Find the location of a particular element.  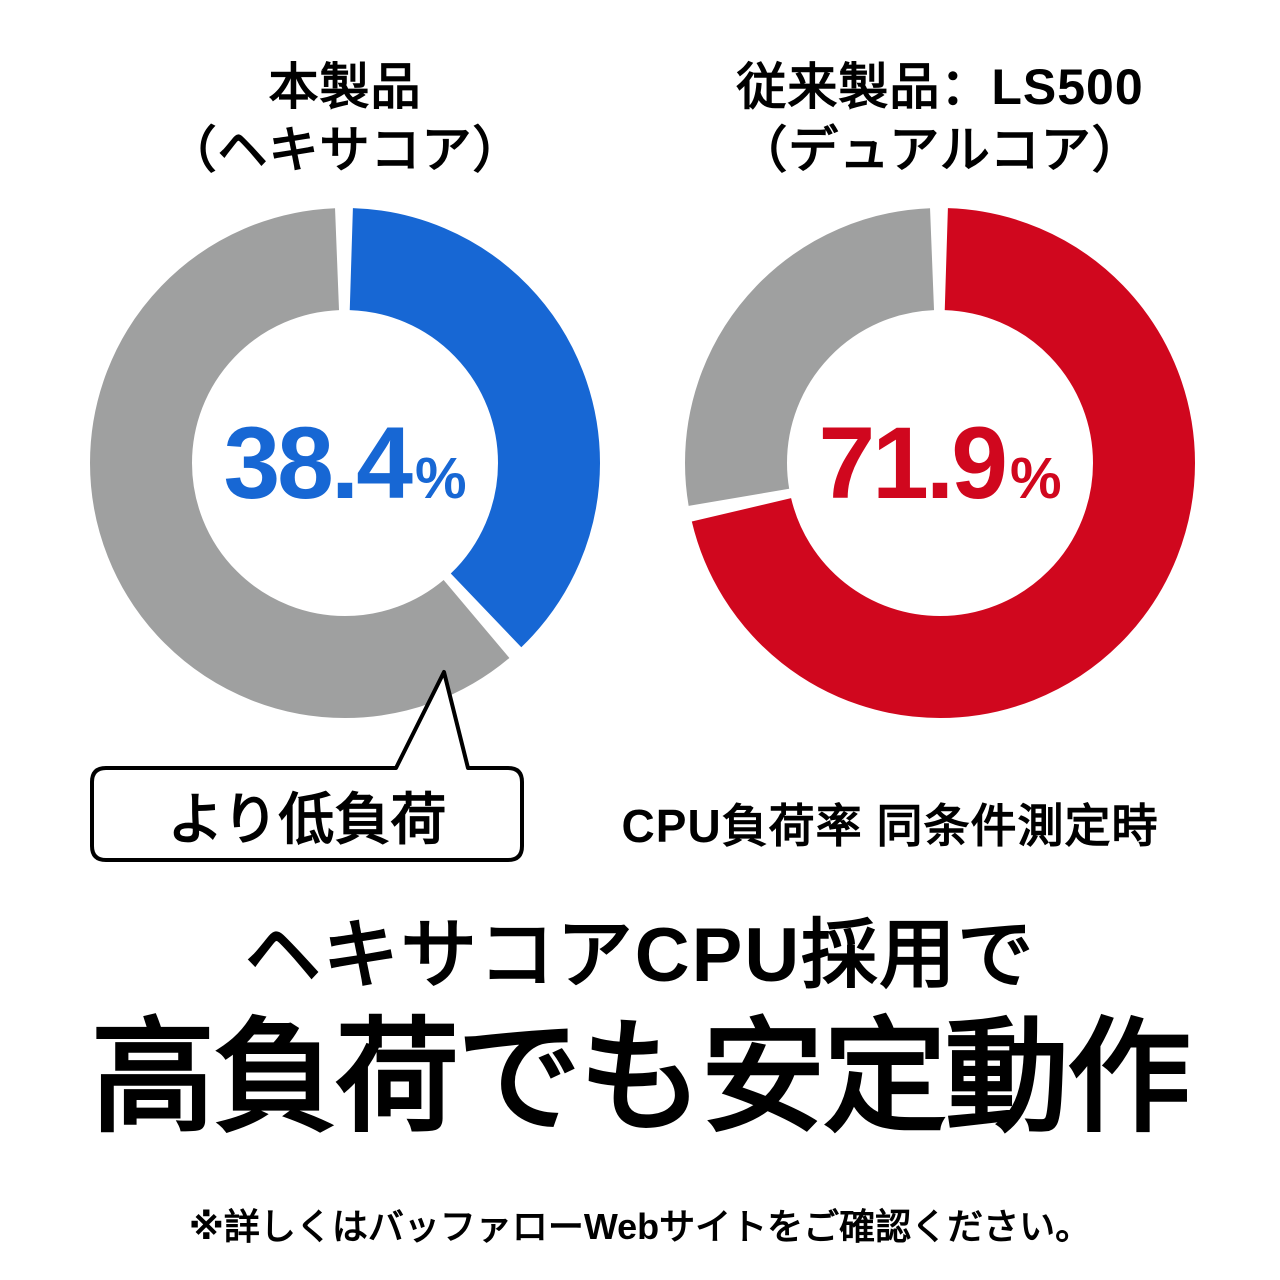

donut-value-ls500: 71.9 is located at coordinates (913, 462).